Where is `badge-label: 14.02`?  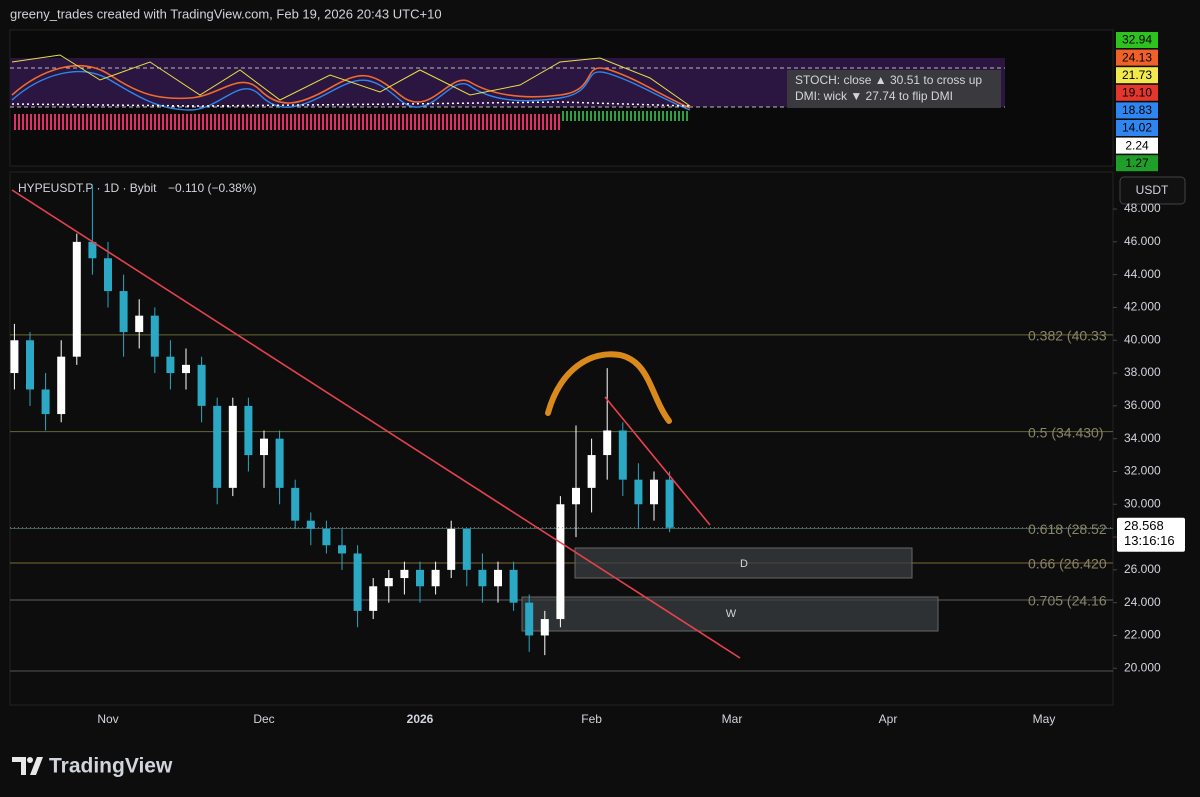
badge-label: 14.02 is located at coordinates (1137, 128).